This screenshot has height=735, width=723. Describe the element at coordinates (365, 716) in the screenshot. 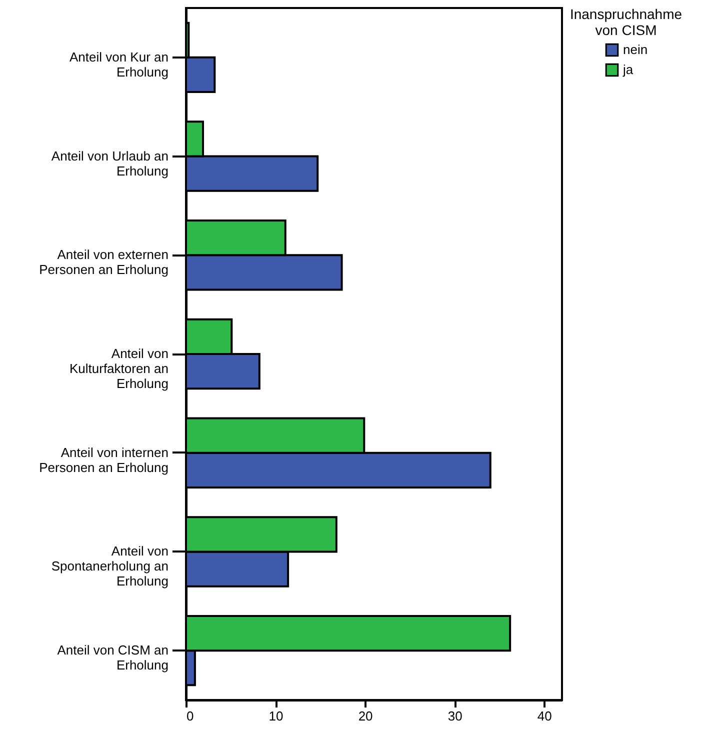

I see `x-tick-label: 20` at that location.